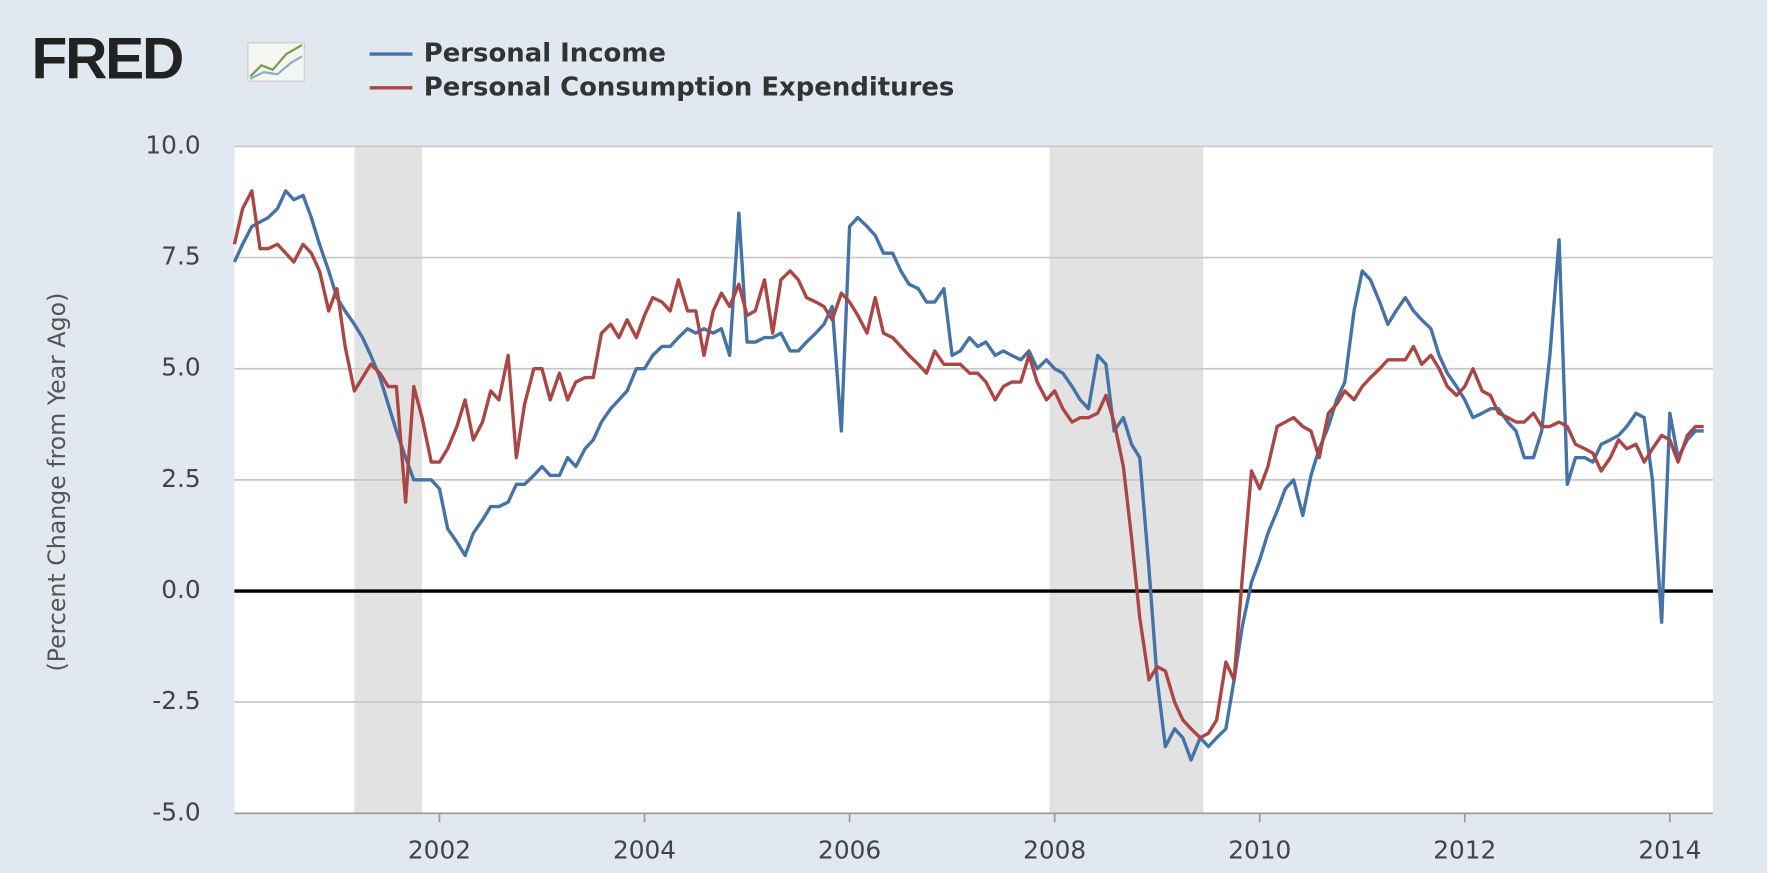 Image resolution: width=1767 pixels, height=873 pixels. What do you see at coordinates (1259, 850) in the screenshot?
I see `x-tick-label: 2010` at bounding box center [1259, 850].